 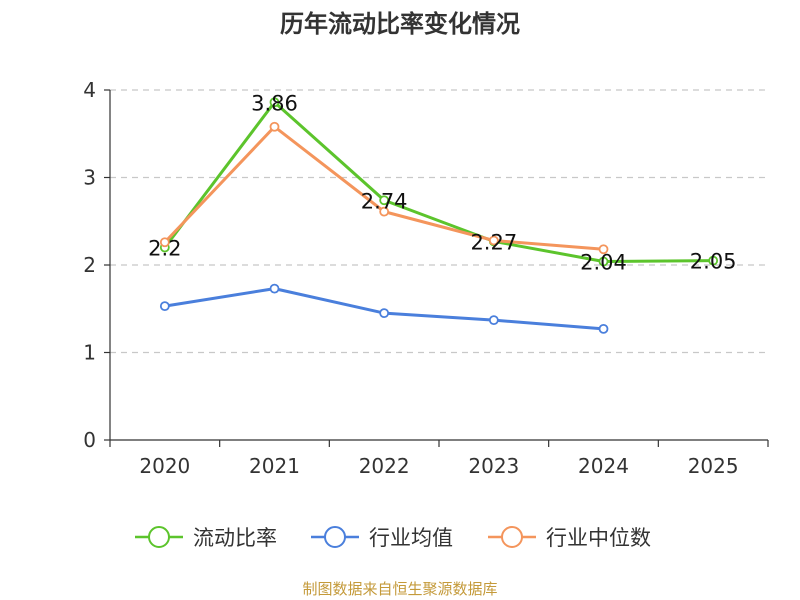 I want to click on data-label: 3.86, so click(x=274, y=103).